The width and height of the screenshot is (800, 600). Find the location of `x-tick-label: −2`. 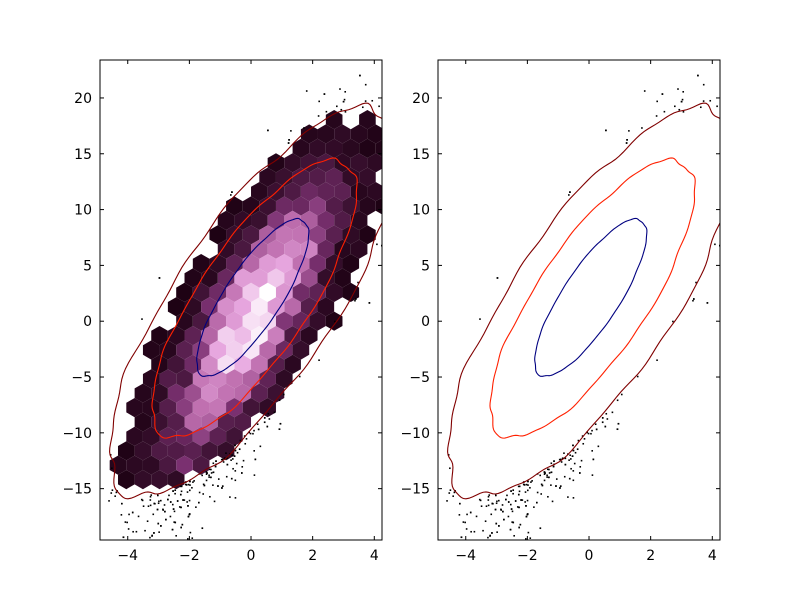

x-tick-label: −2 is located at coordinates (189, 556).